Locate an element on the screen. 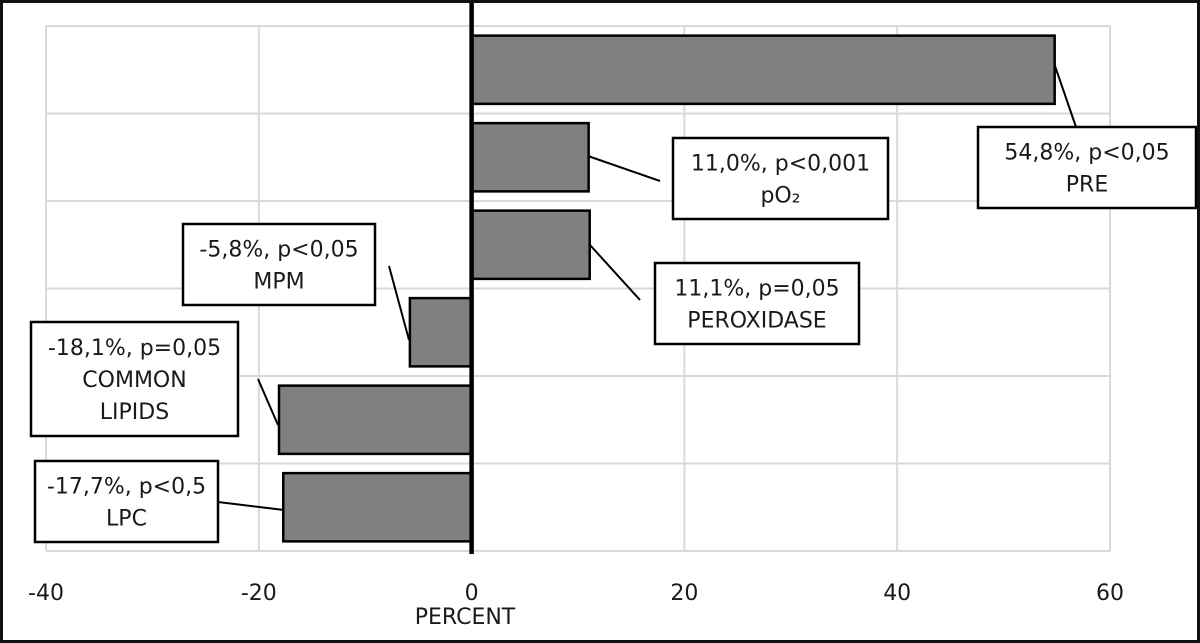 This screenshot has height=643, width=1200. bar-lpc is located at coordinates (377, 507).